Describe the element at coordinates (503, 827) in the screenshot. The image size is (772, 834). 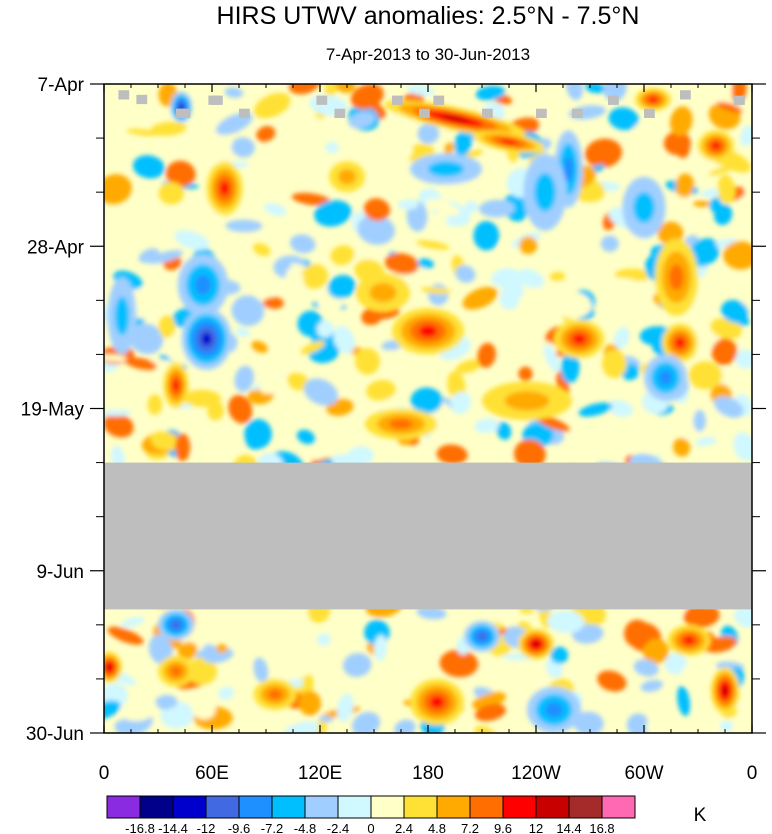
I see `colorbar-label: 9.6` at that location.